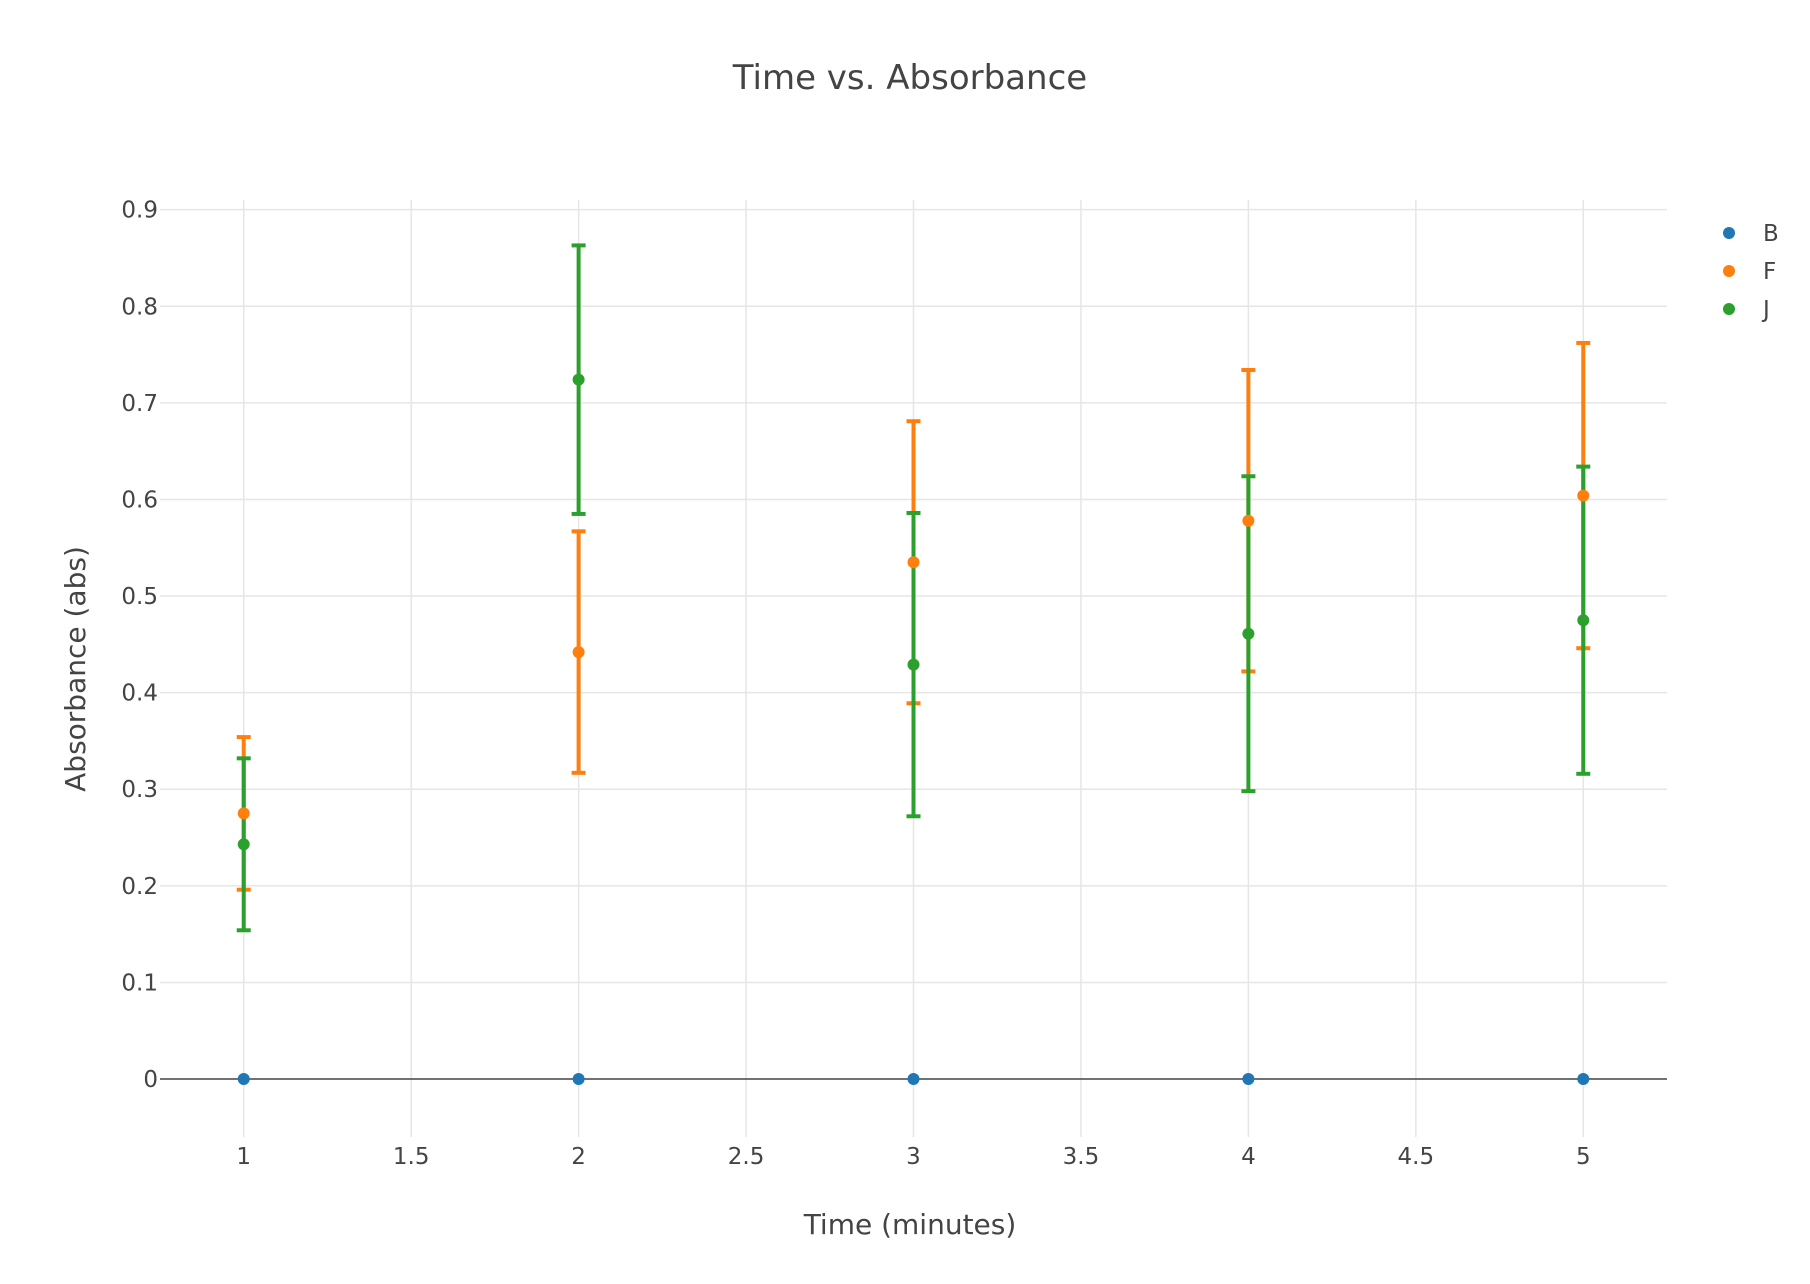 Image resolution: width=1810 pixels, height=1284 pixels. I want to click on x-tick-label: 4.5, so click(1416, 1157).